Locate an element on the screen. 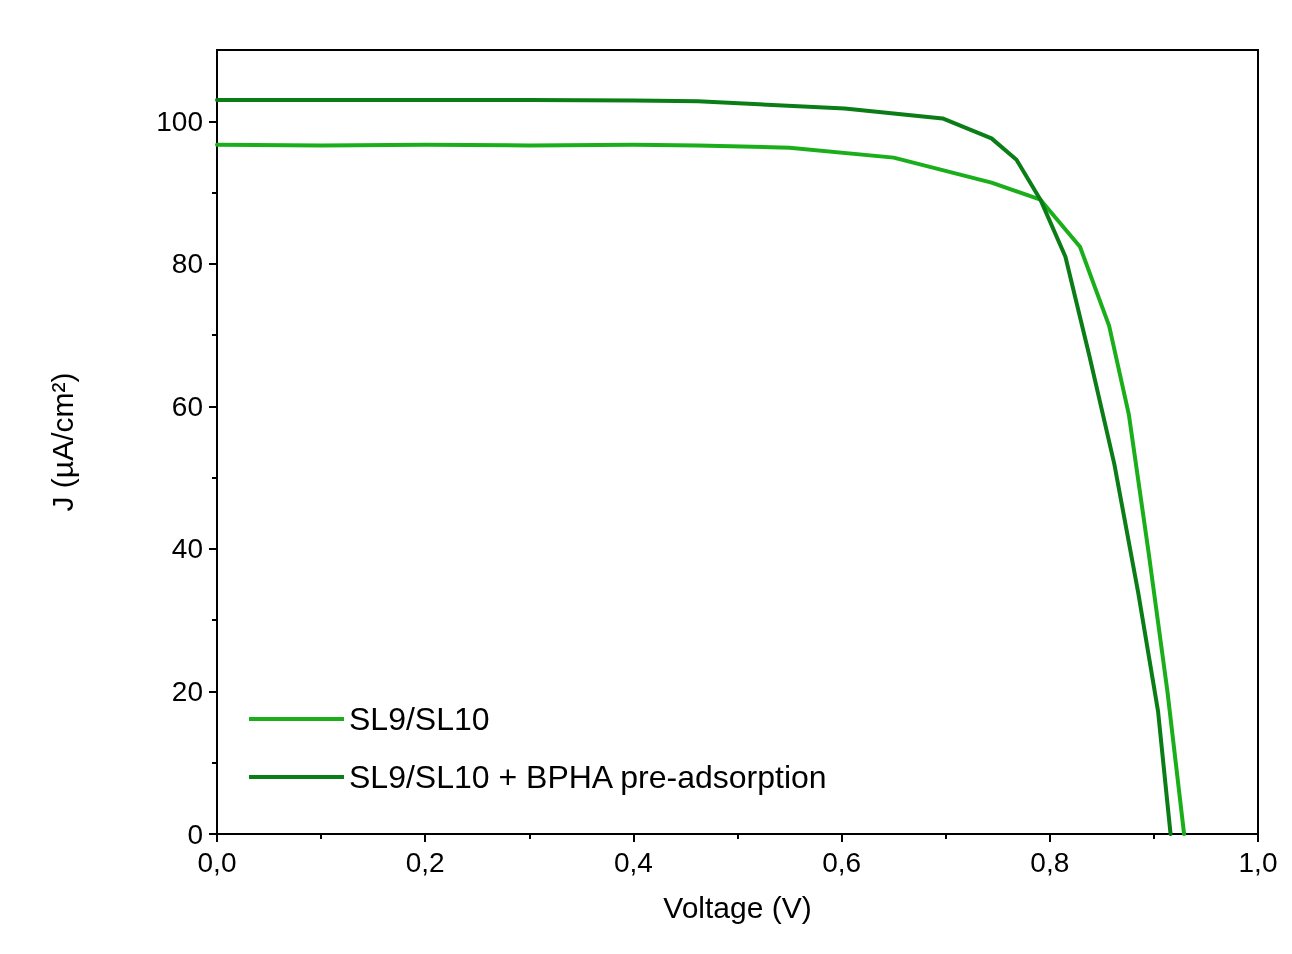 The image size is (1292, 954). x-tick-label: 0,8 is located at coordinates (1050, 862).